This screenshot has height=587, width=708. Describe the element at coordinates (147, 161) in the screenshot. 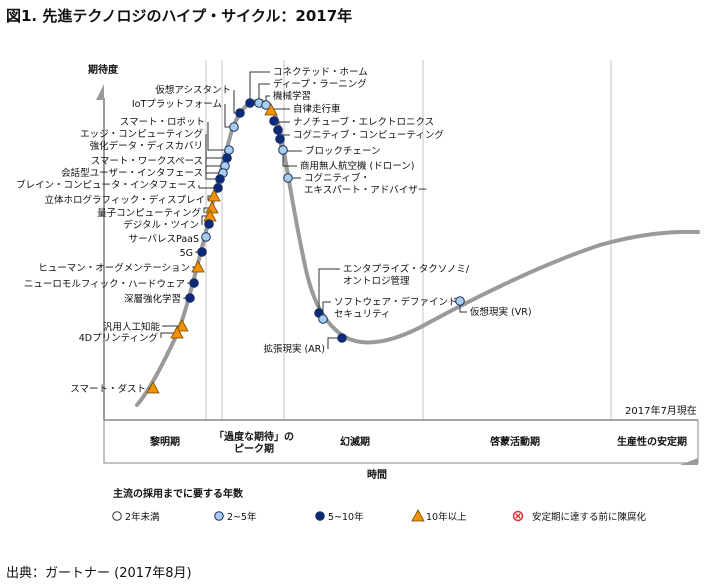

I see `technology-label: スマート・ワークスペース` at that location.